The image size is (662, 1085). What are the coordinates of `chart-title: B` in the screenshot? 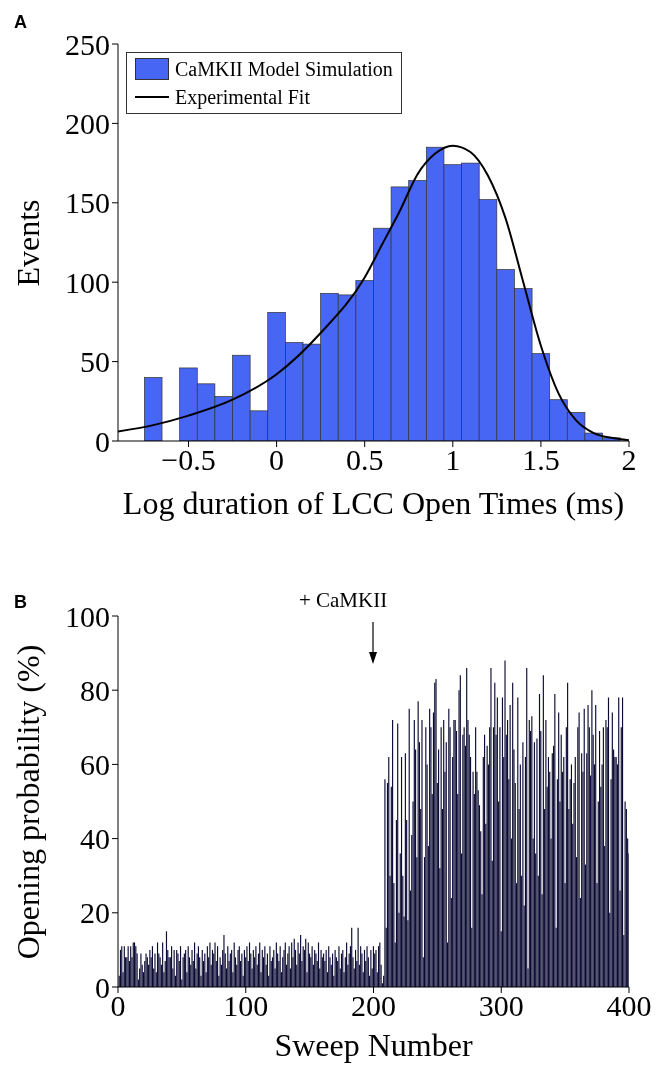 It's located at (20, 602).